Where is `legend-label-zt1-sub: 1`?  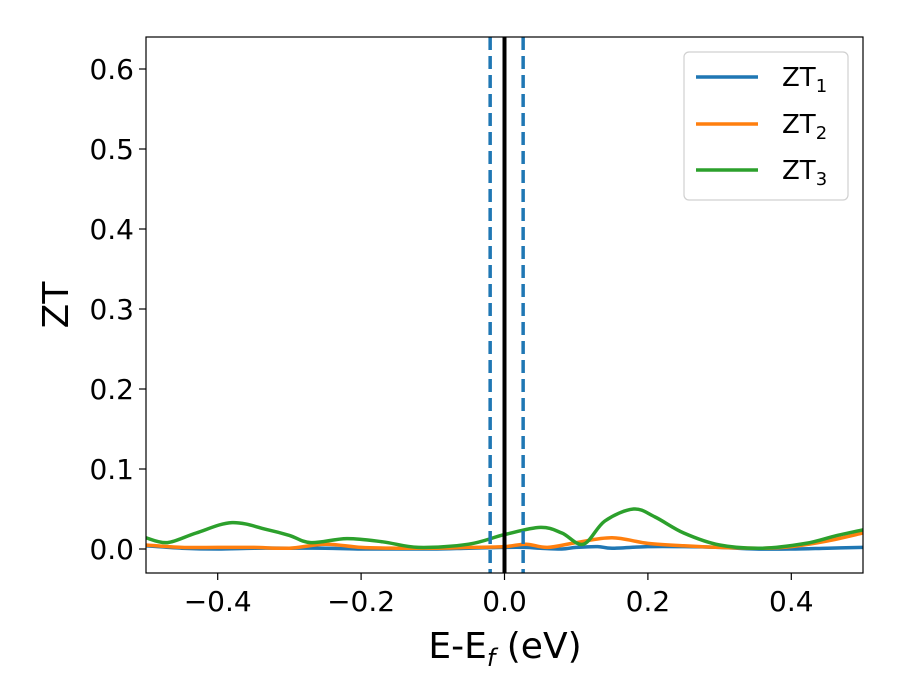 legend-label-zt1-sub: 1 is located at coordinates (821, 86).